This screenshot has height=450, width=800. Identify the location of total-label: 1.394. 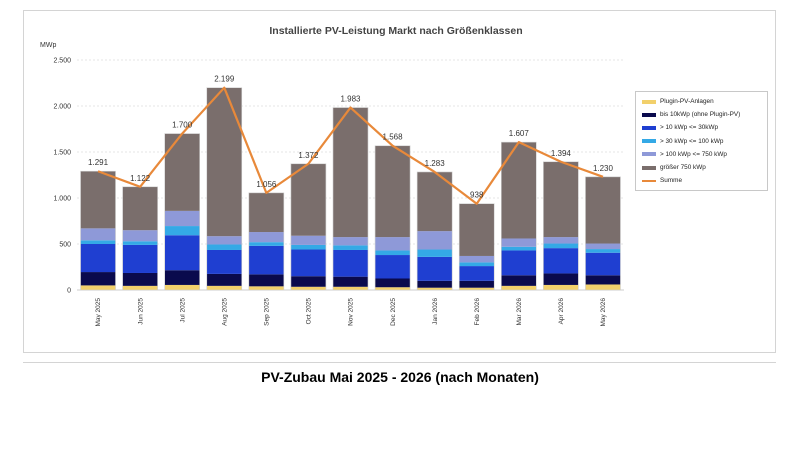
(561, 153).